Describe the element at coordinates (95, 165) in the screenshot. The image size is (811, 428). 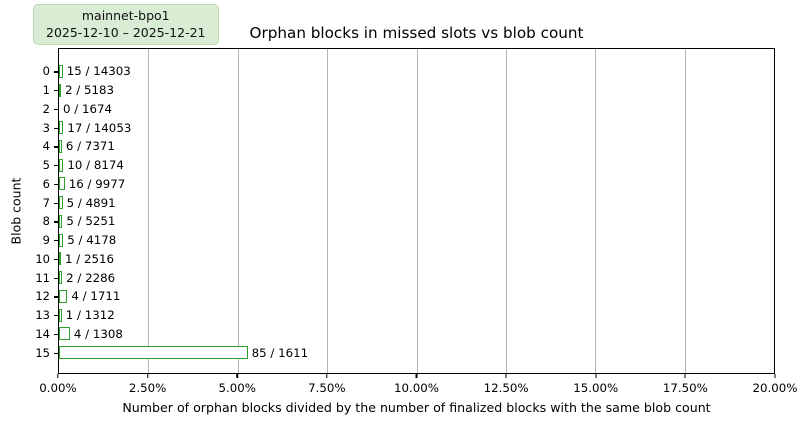
I see `bar-value-label: 10 / 8174` at that location.